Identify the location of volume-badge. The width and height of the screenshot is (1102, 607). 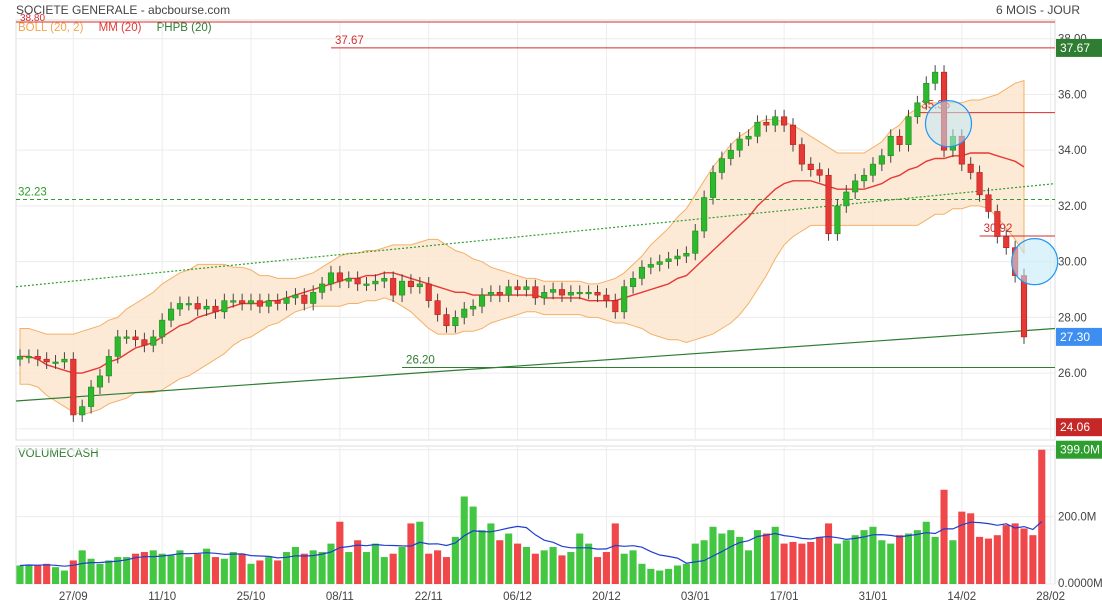
(1079, 449).